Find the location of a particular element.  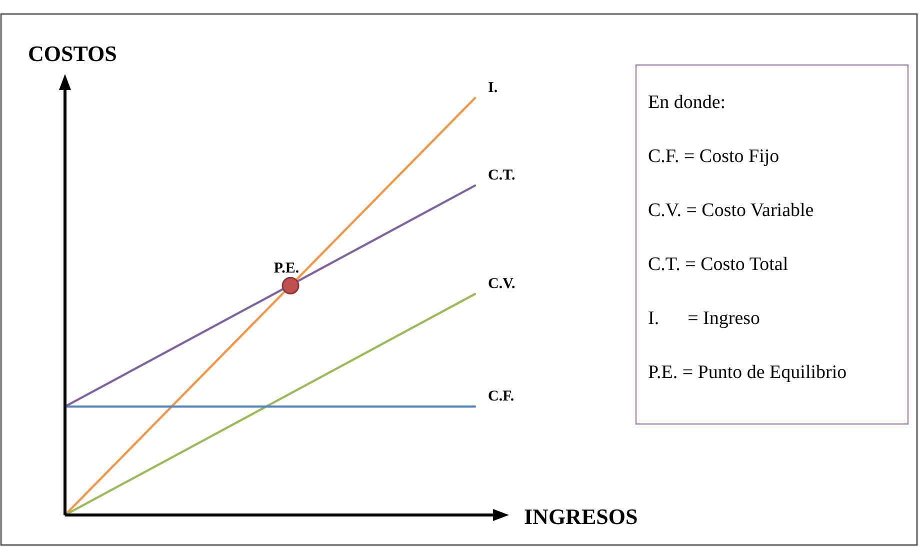

annotation: I. = Ingreso is located at coordinates (704, 318).